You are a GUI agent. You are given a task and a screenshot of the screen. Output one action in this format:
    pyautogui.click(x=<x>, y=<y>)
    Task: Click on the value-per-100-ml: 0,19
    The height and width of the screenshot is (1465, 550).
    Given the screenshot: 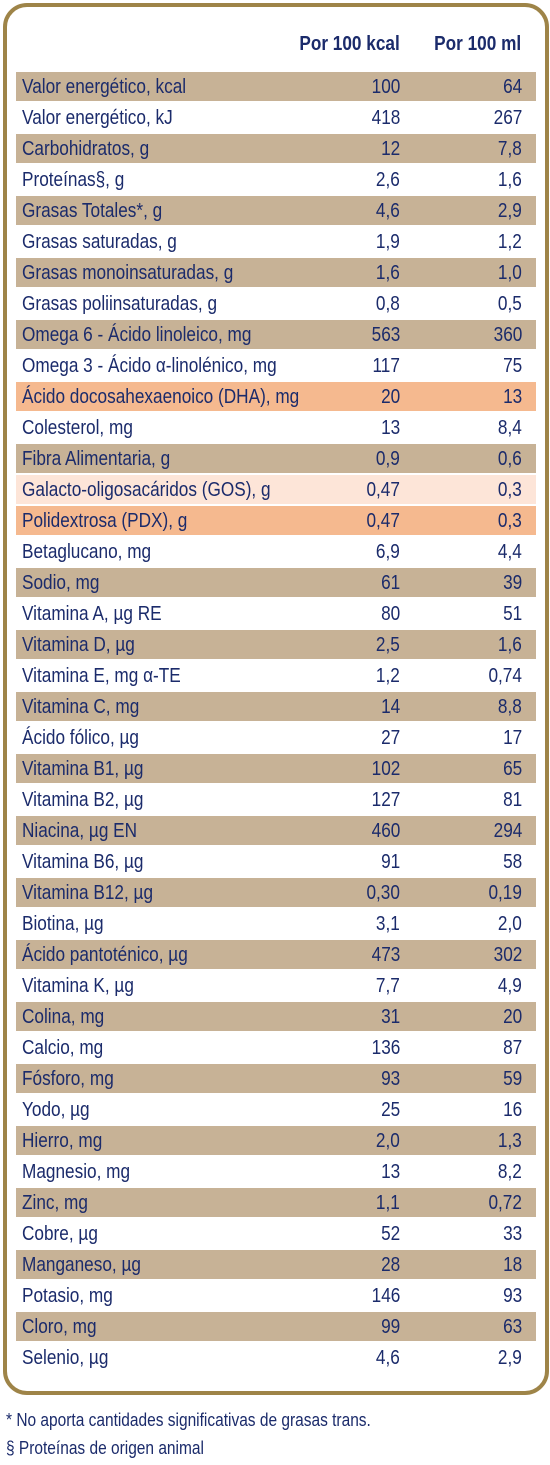 What is the action you would take?
    pyautogui.click(x=505, y=893)
    